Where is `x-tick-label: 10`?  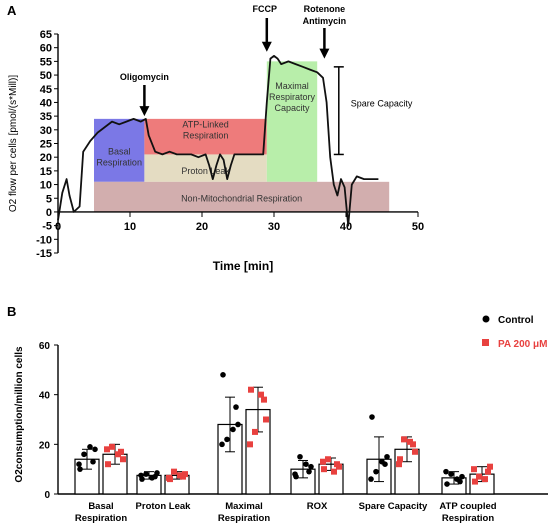 x-tick-label: 10 is located at coordinates (130, 227).